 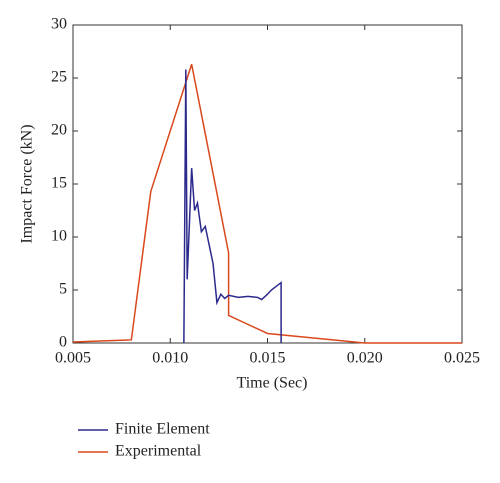 I want to click on legend-label: Finite Element, so click(x=162, y=429).